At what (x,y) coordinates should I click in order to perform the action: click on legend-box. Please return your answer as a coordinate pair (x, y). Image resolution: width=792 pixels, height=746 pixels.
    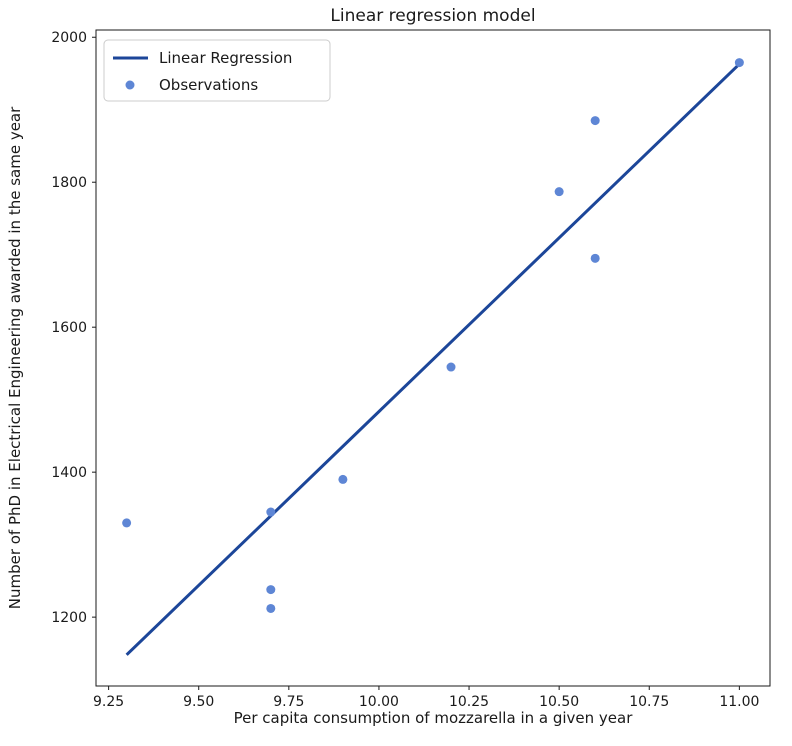
    Looking at the image, I should click on (217, 70).